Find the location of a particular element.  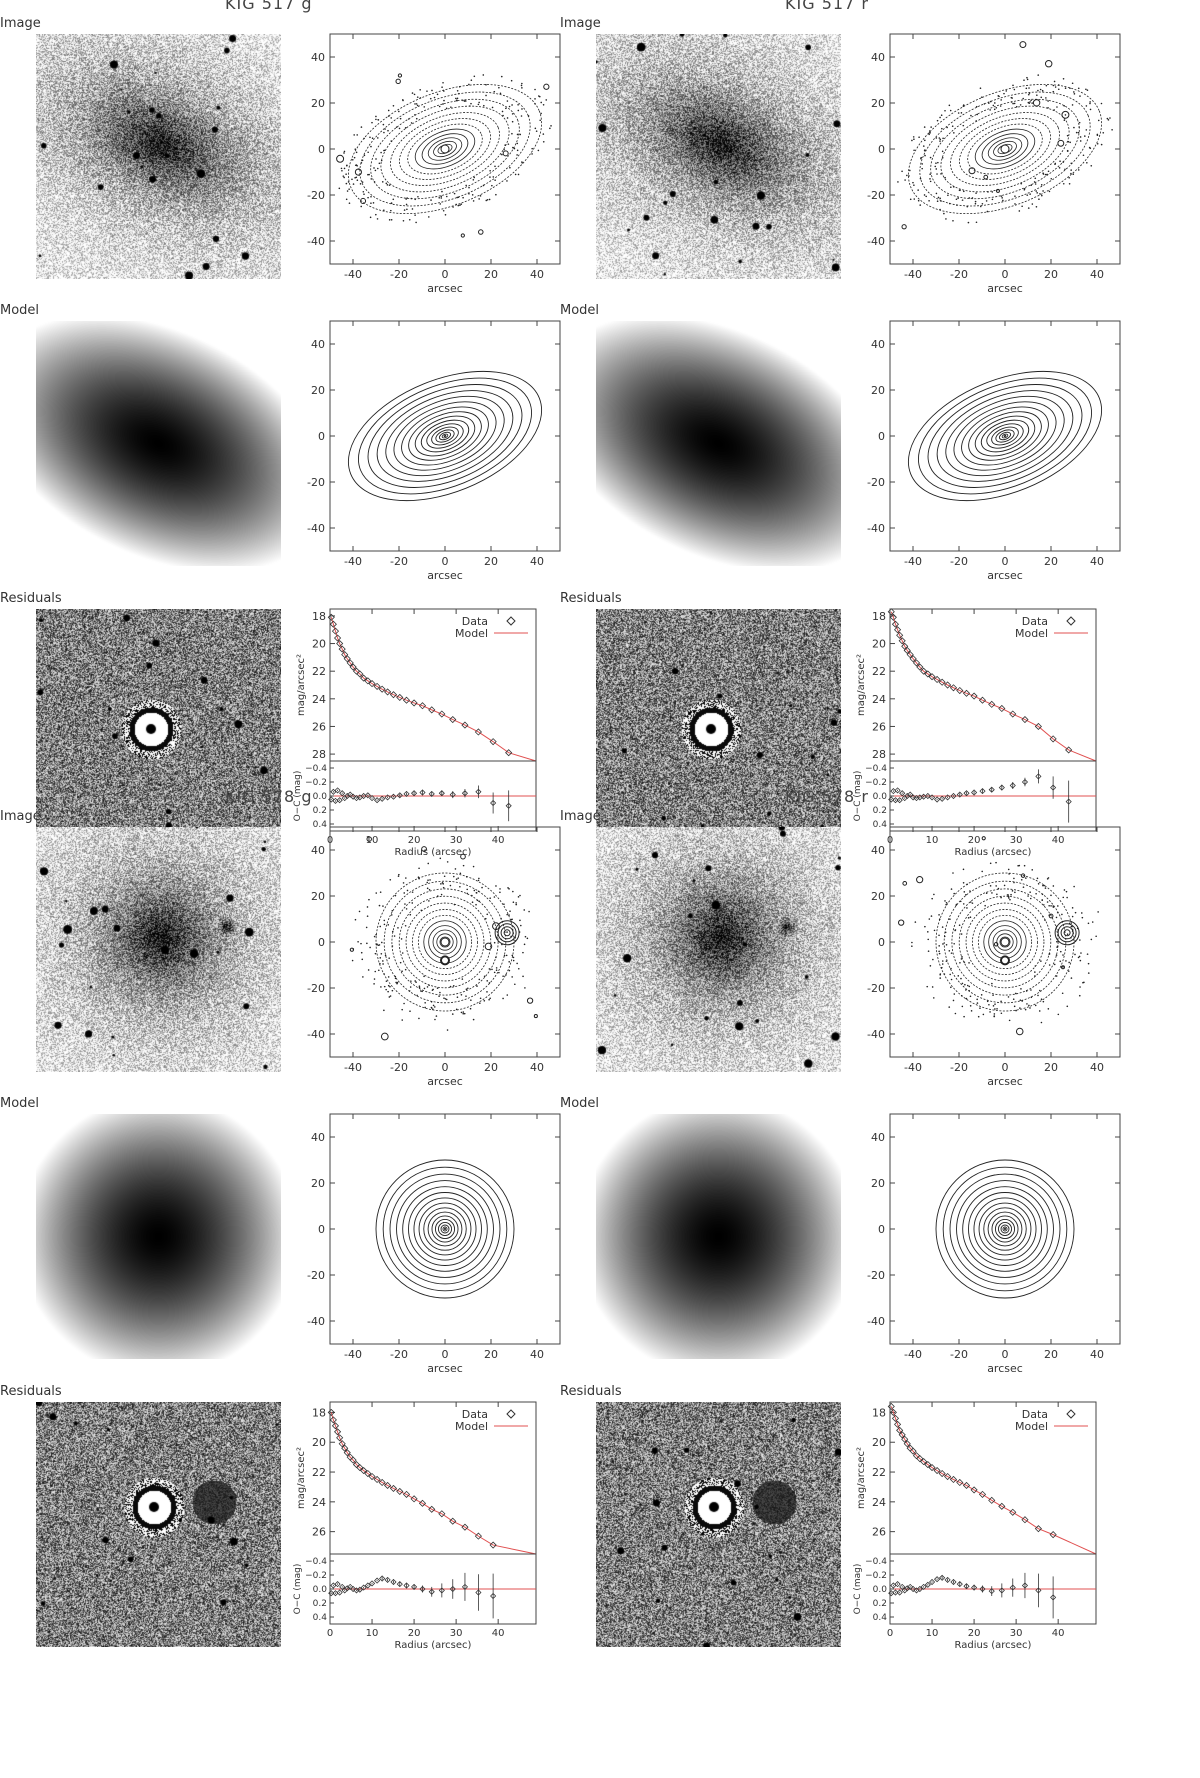

residual-tick-label: 0.0 is located at coordinates (320, 1590).